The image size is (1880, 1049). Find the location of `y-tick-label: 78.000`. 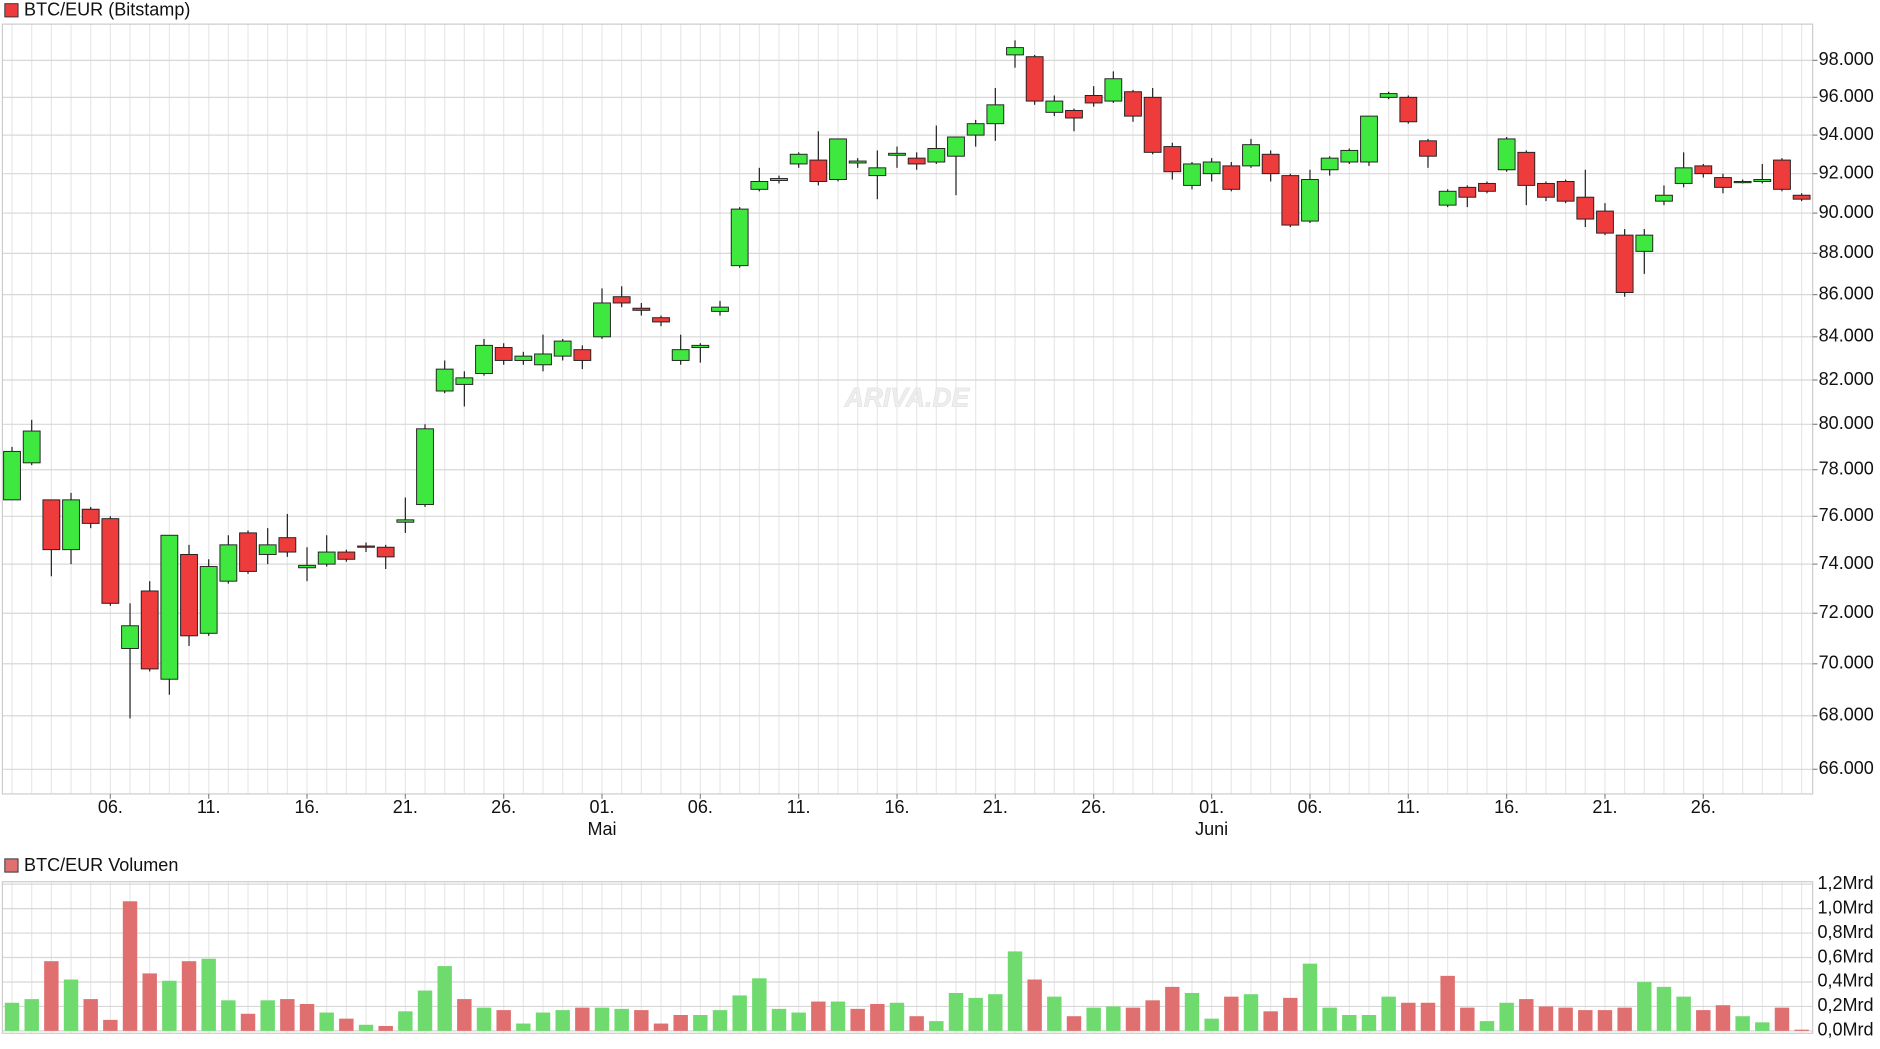

y-tick-label: 78.000 is located at coordinates (1846, 468).